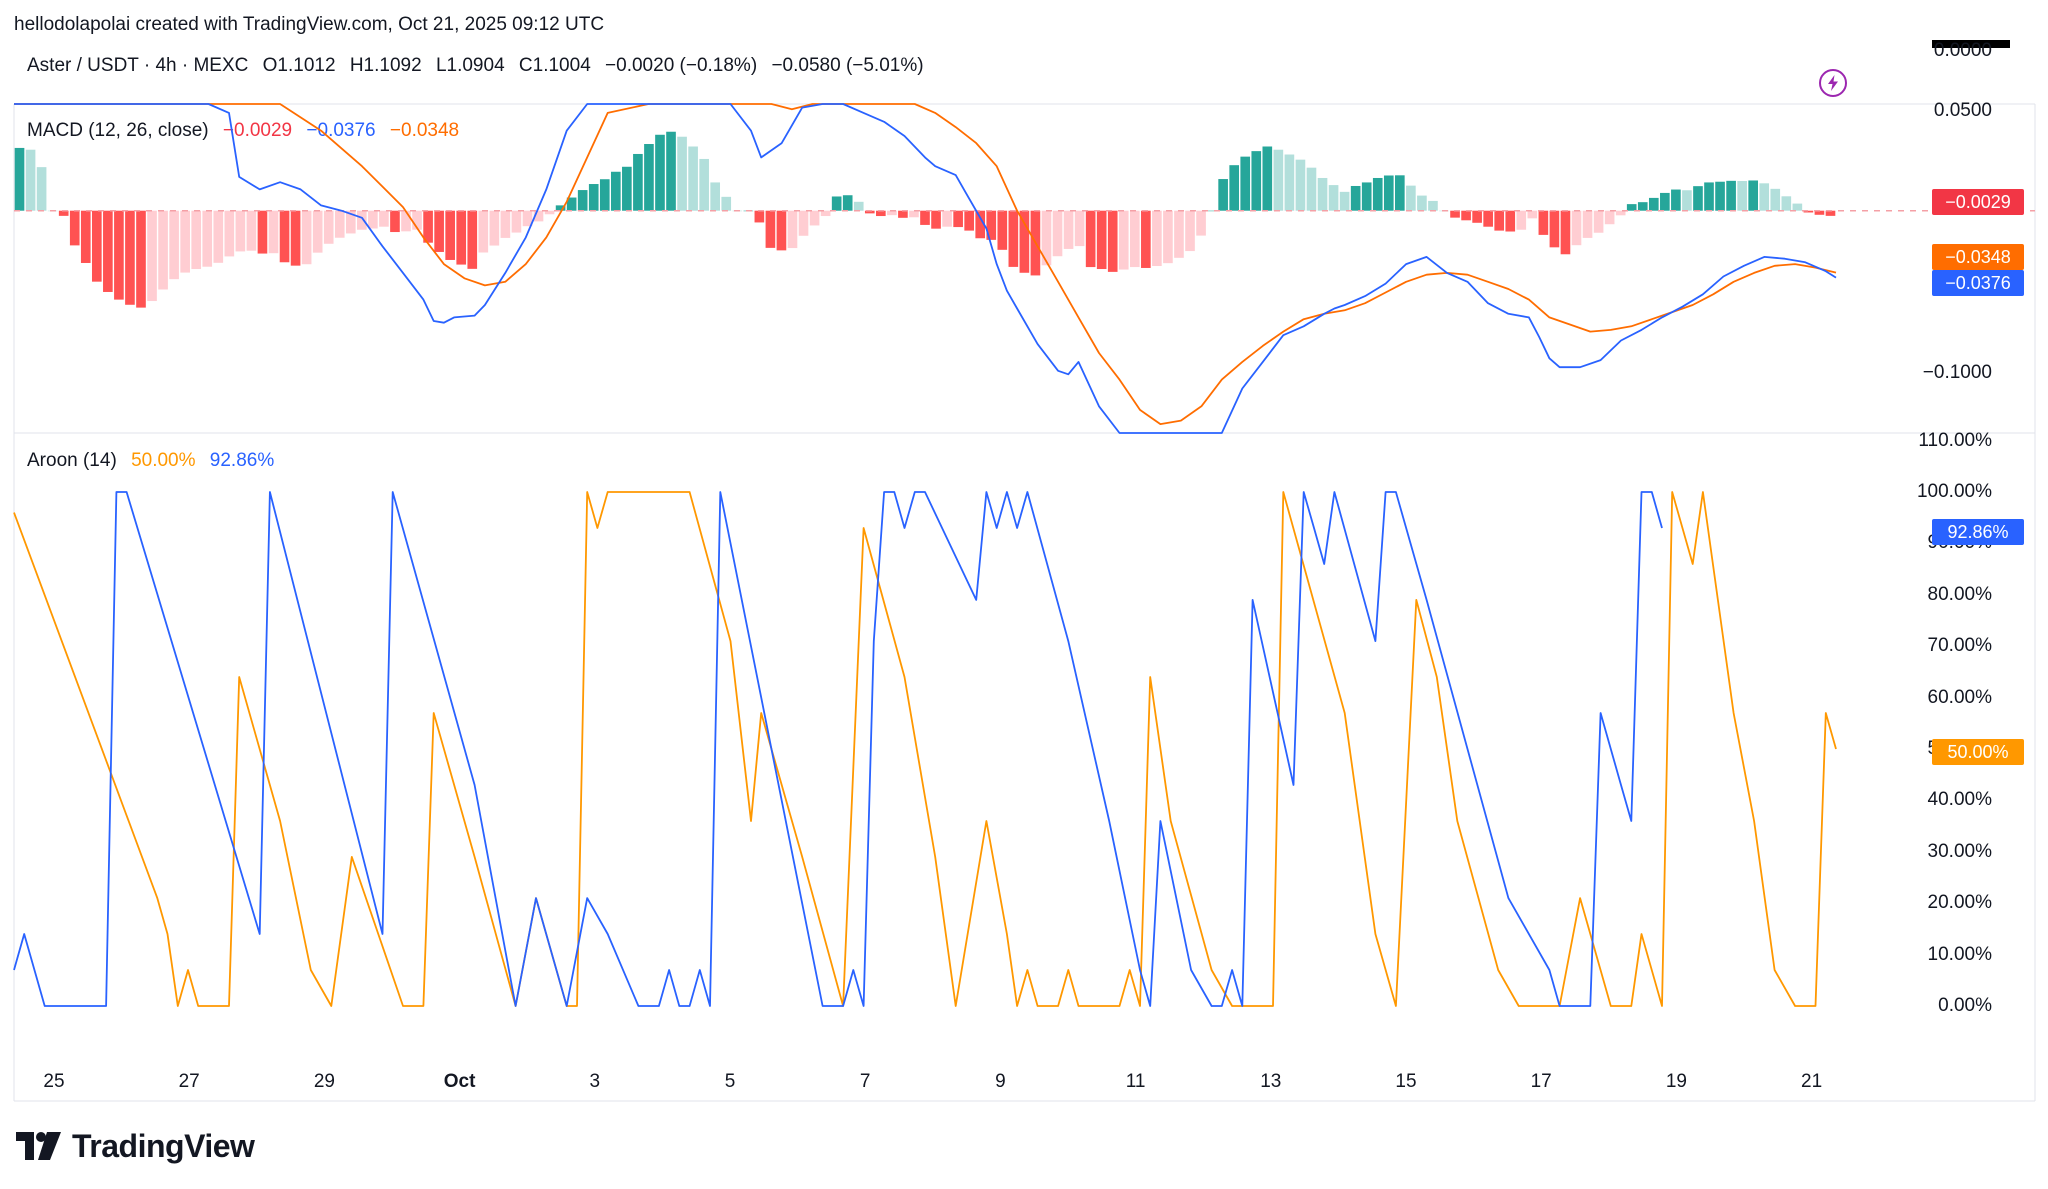  Describe the element at coordinates (1812, 1081) in the screenshot. I see `date-tick: 21` at that location.